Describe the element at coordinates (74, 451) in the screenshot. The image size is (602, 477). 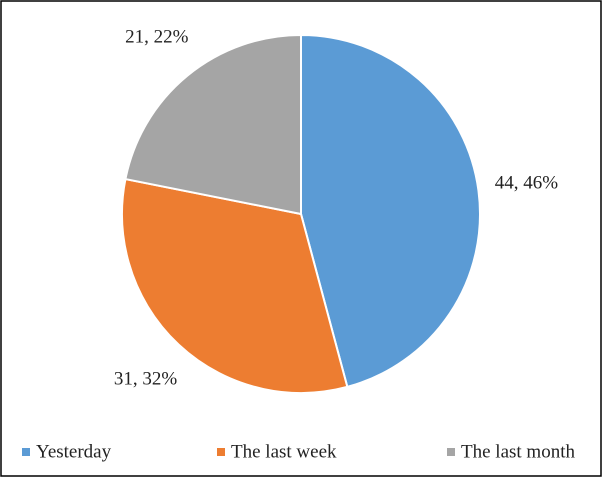
I see `legend-label: Yesterday` at that location.